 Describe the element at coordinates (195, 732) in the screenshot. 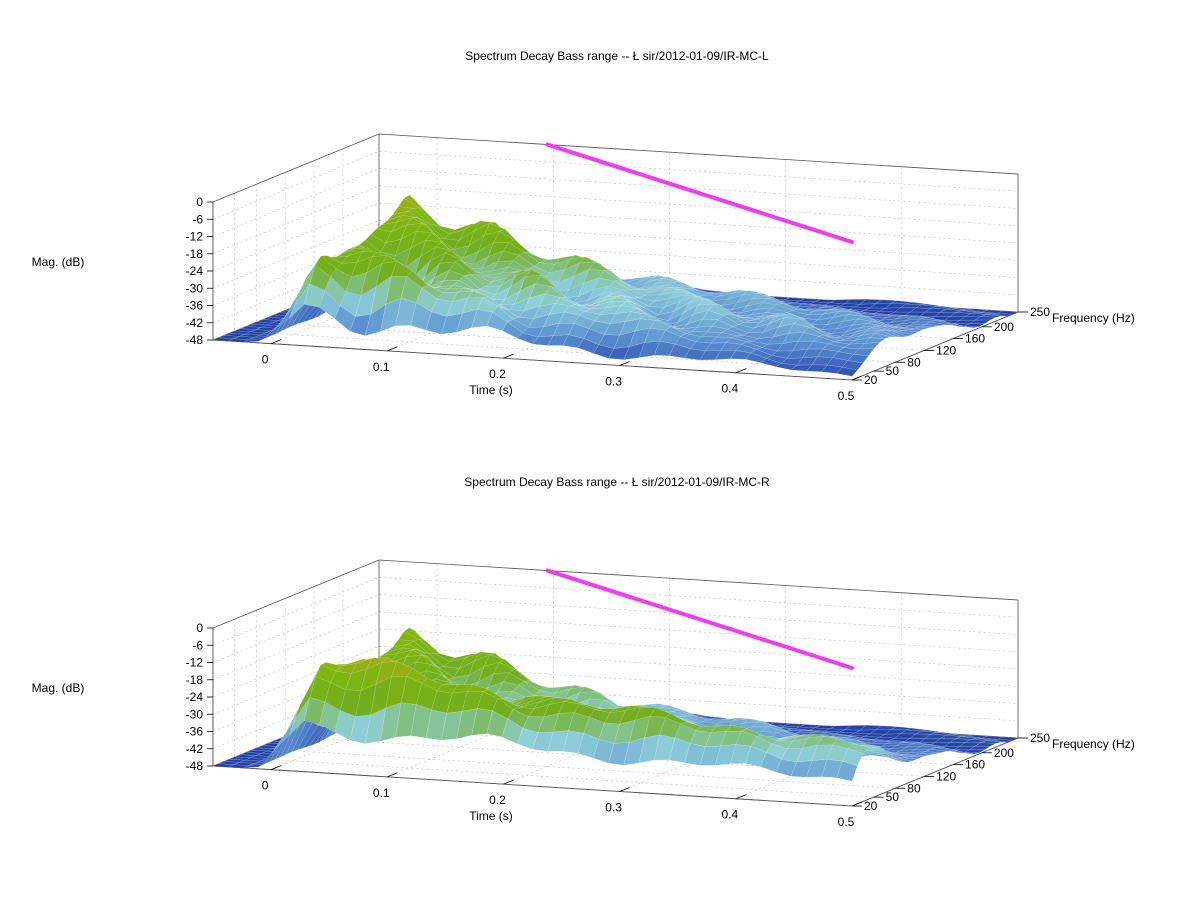

I see `z-tick-label: -36` at that location.